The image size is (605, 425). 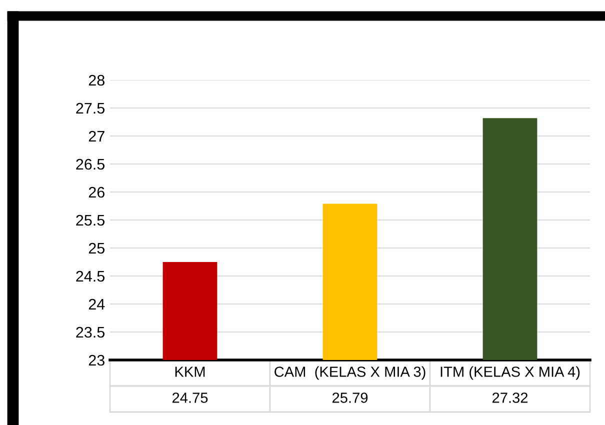 What do you see at coordinates (510, 373) in the screenshot?
I see `x-tick-label: ITM (KELAS X MIA 4)` at bounding box center [510, 373].